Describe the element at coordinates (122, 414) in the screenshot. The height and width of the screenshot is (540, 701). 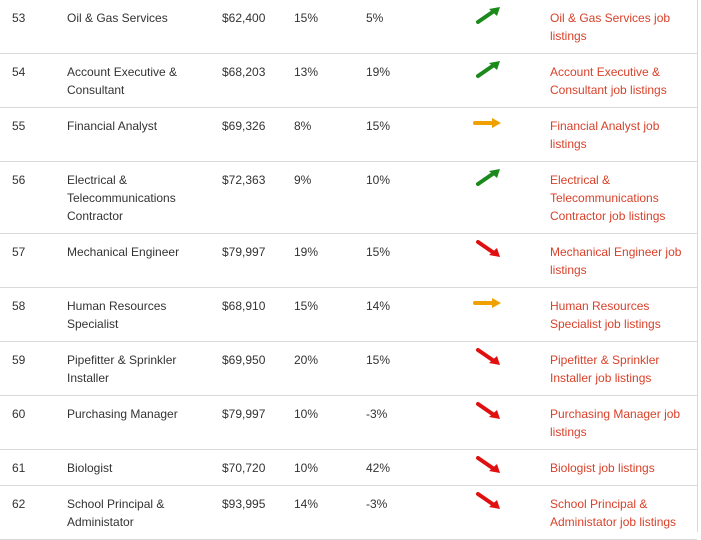
I see `job-title-cell: Purchasing Manager` at that location.